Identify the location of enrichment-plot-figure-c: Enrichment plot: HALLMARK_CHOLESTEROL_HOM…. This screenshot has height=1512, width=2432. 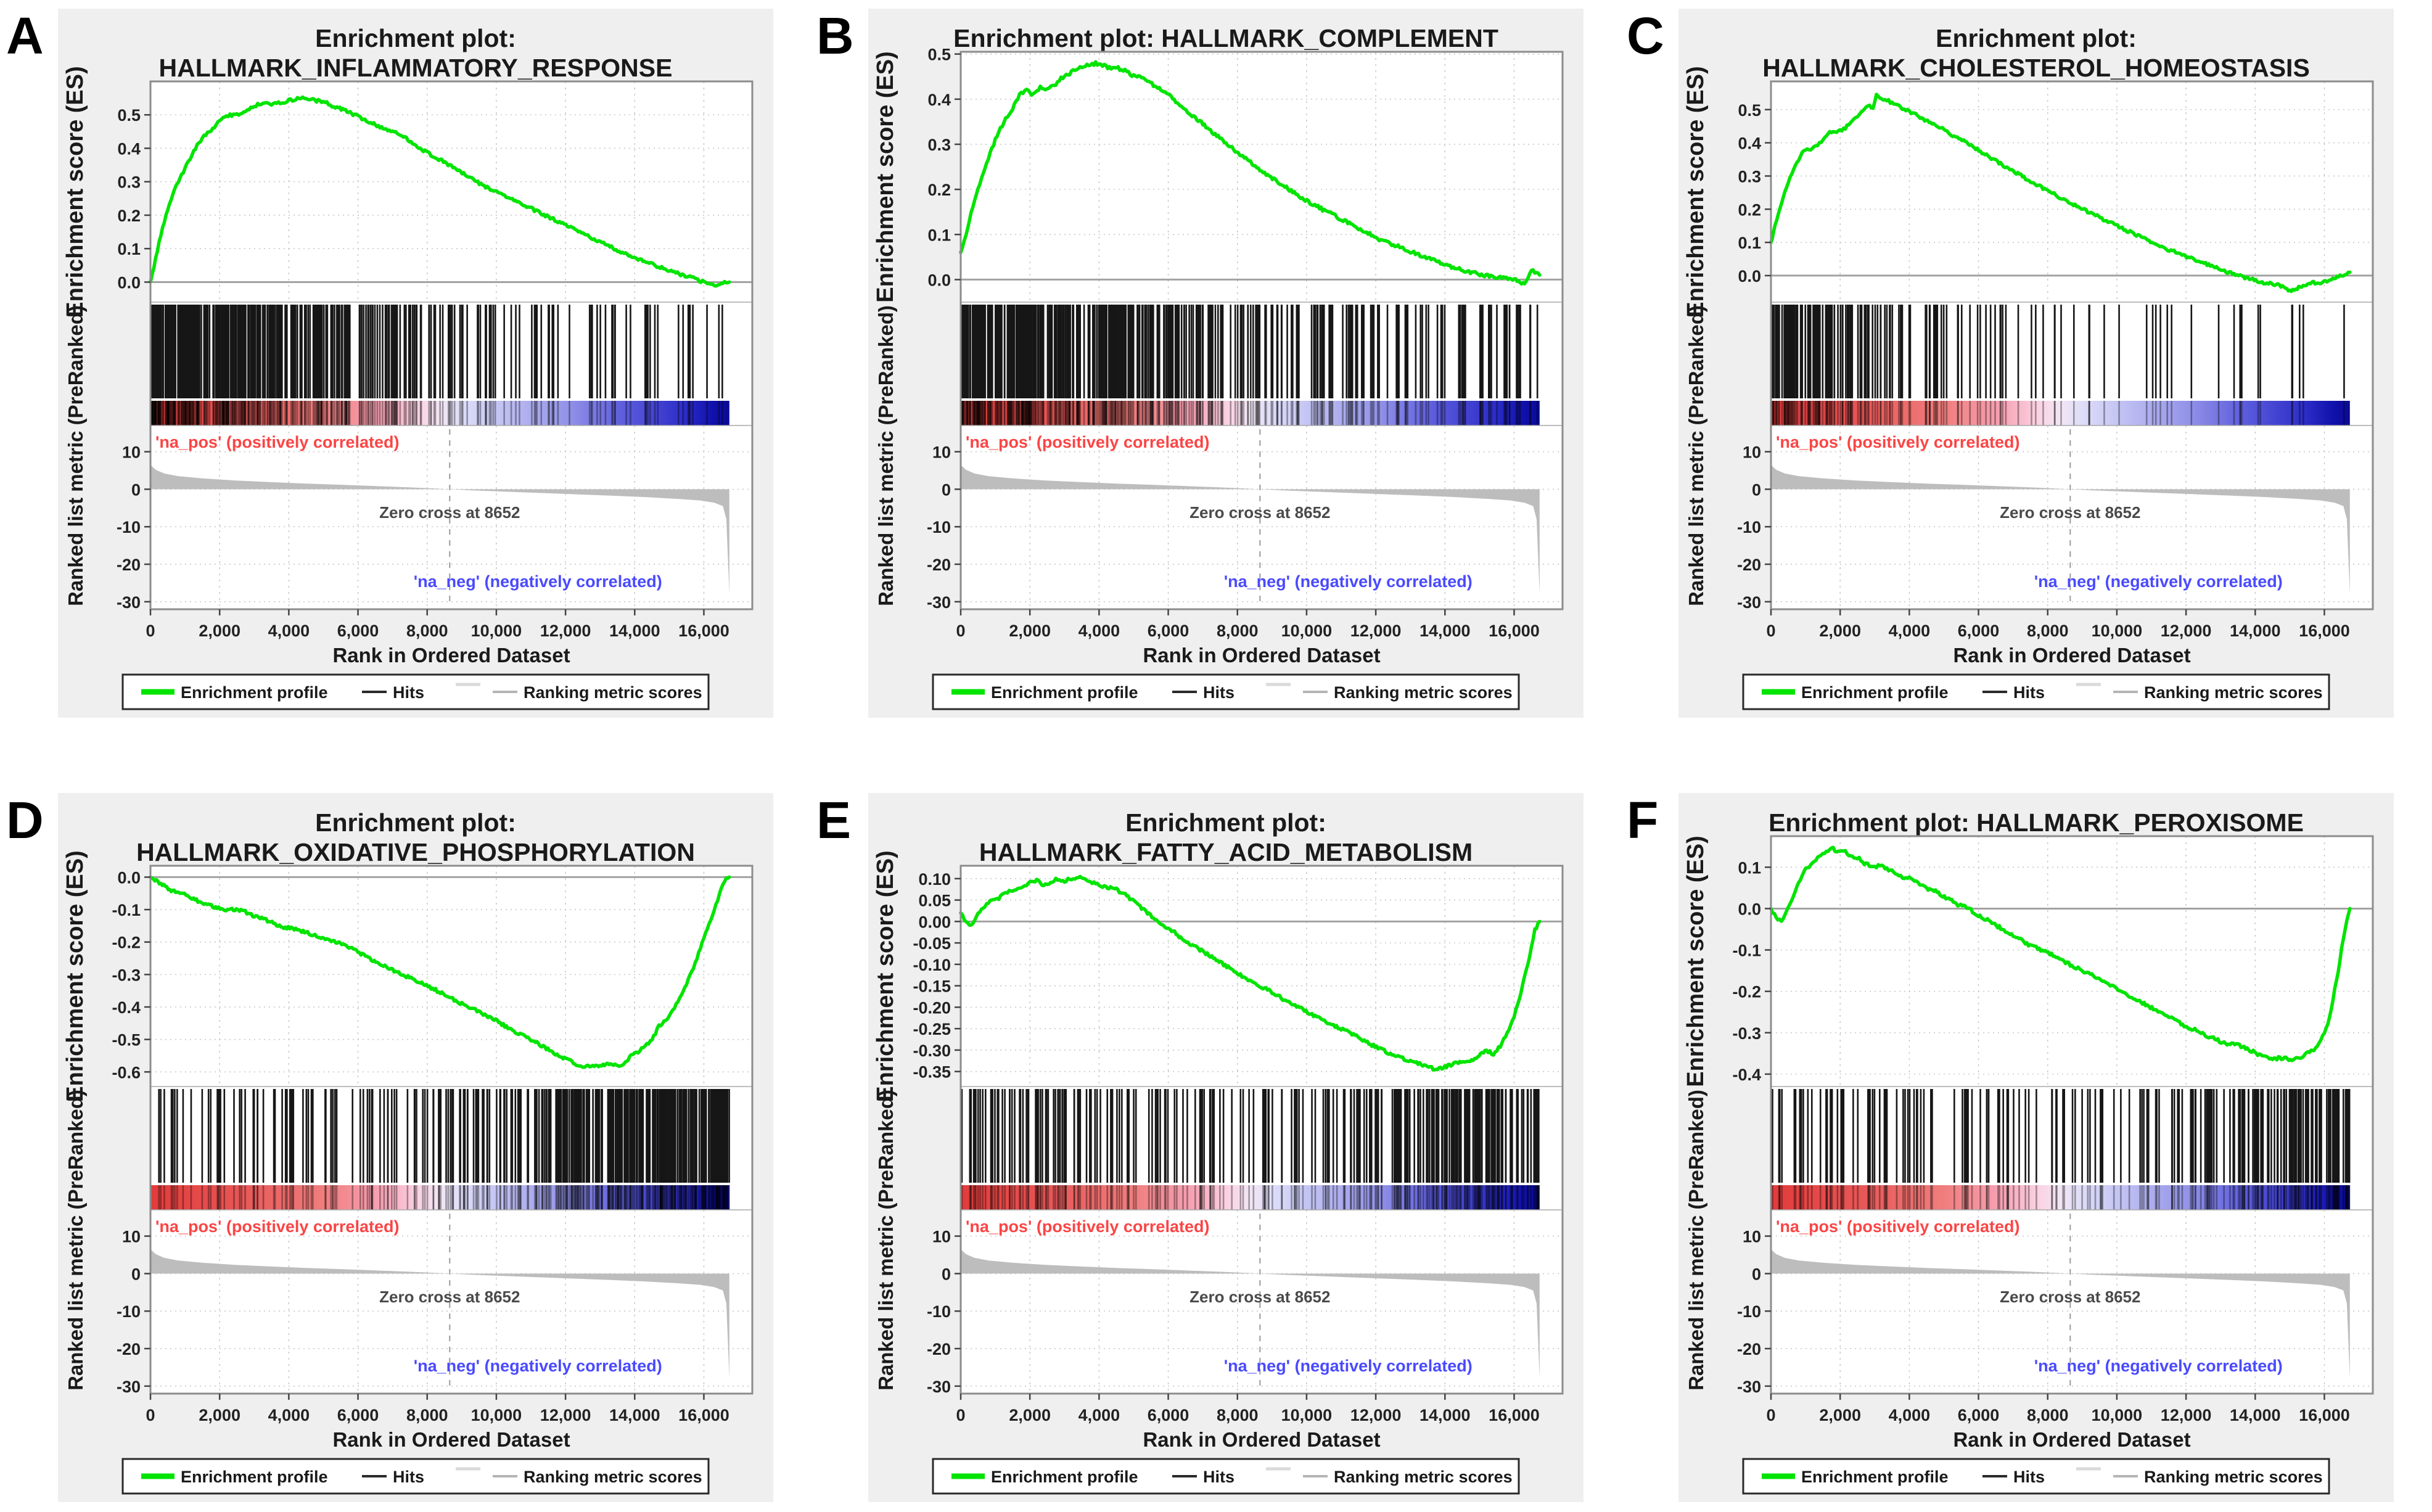
(2036, 363).